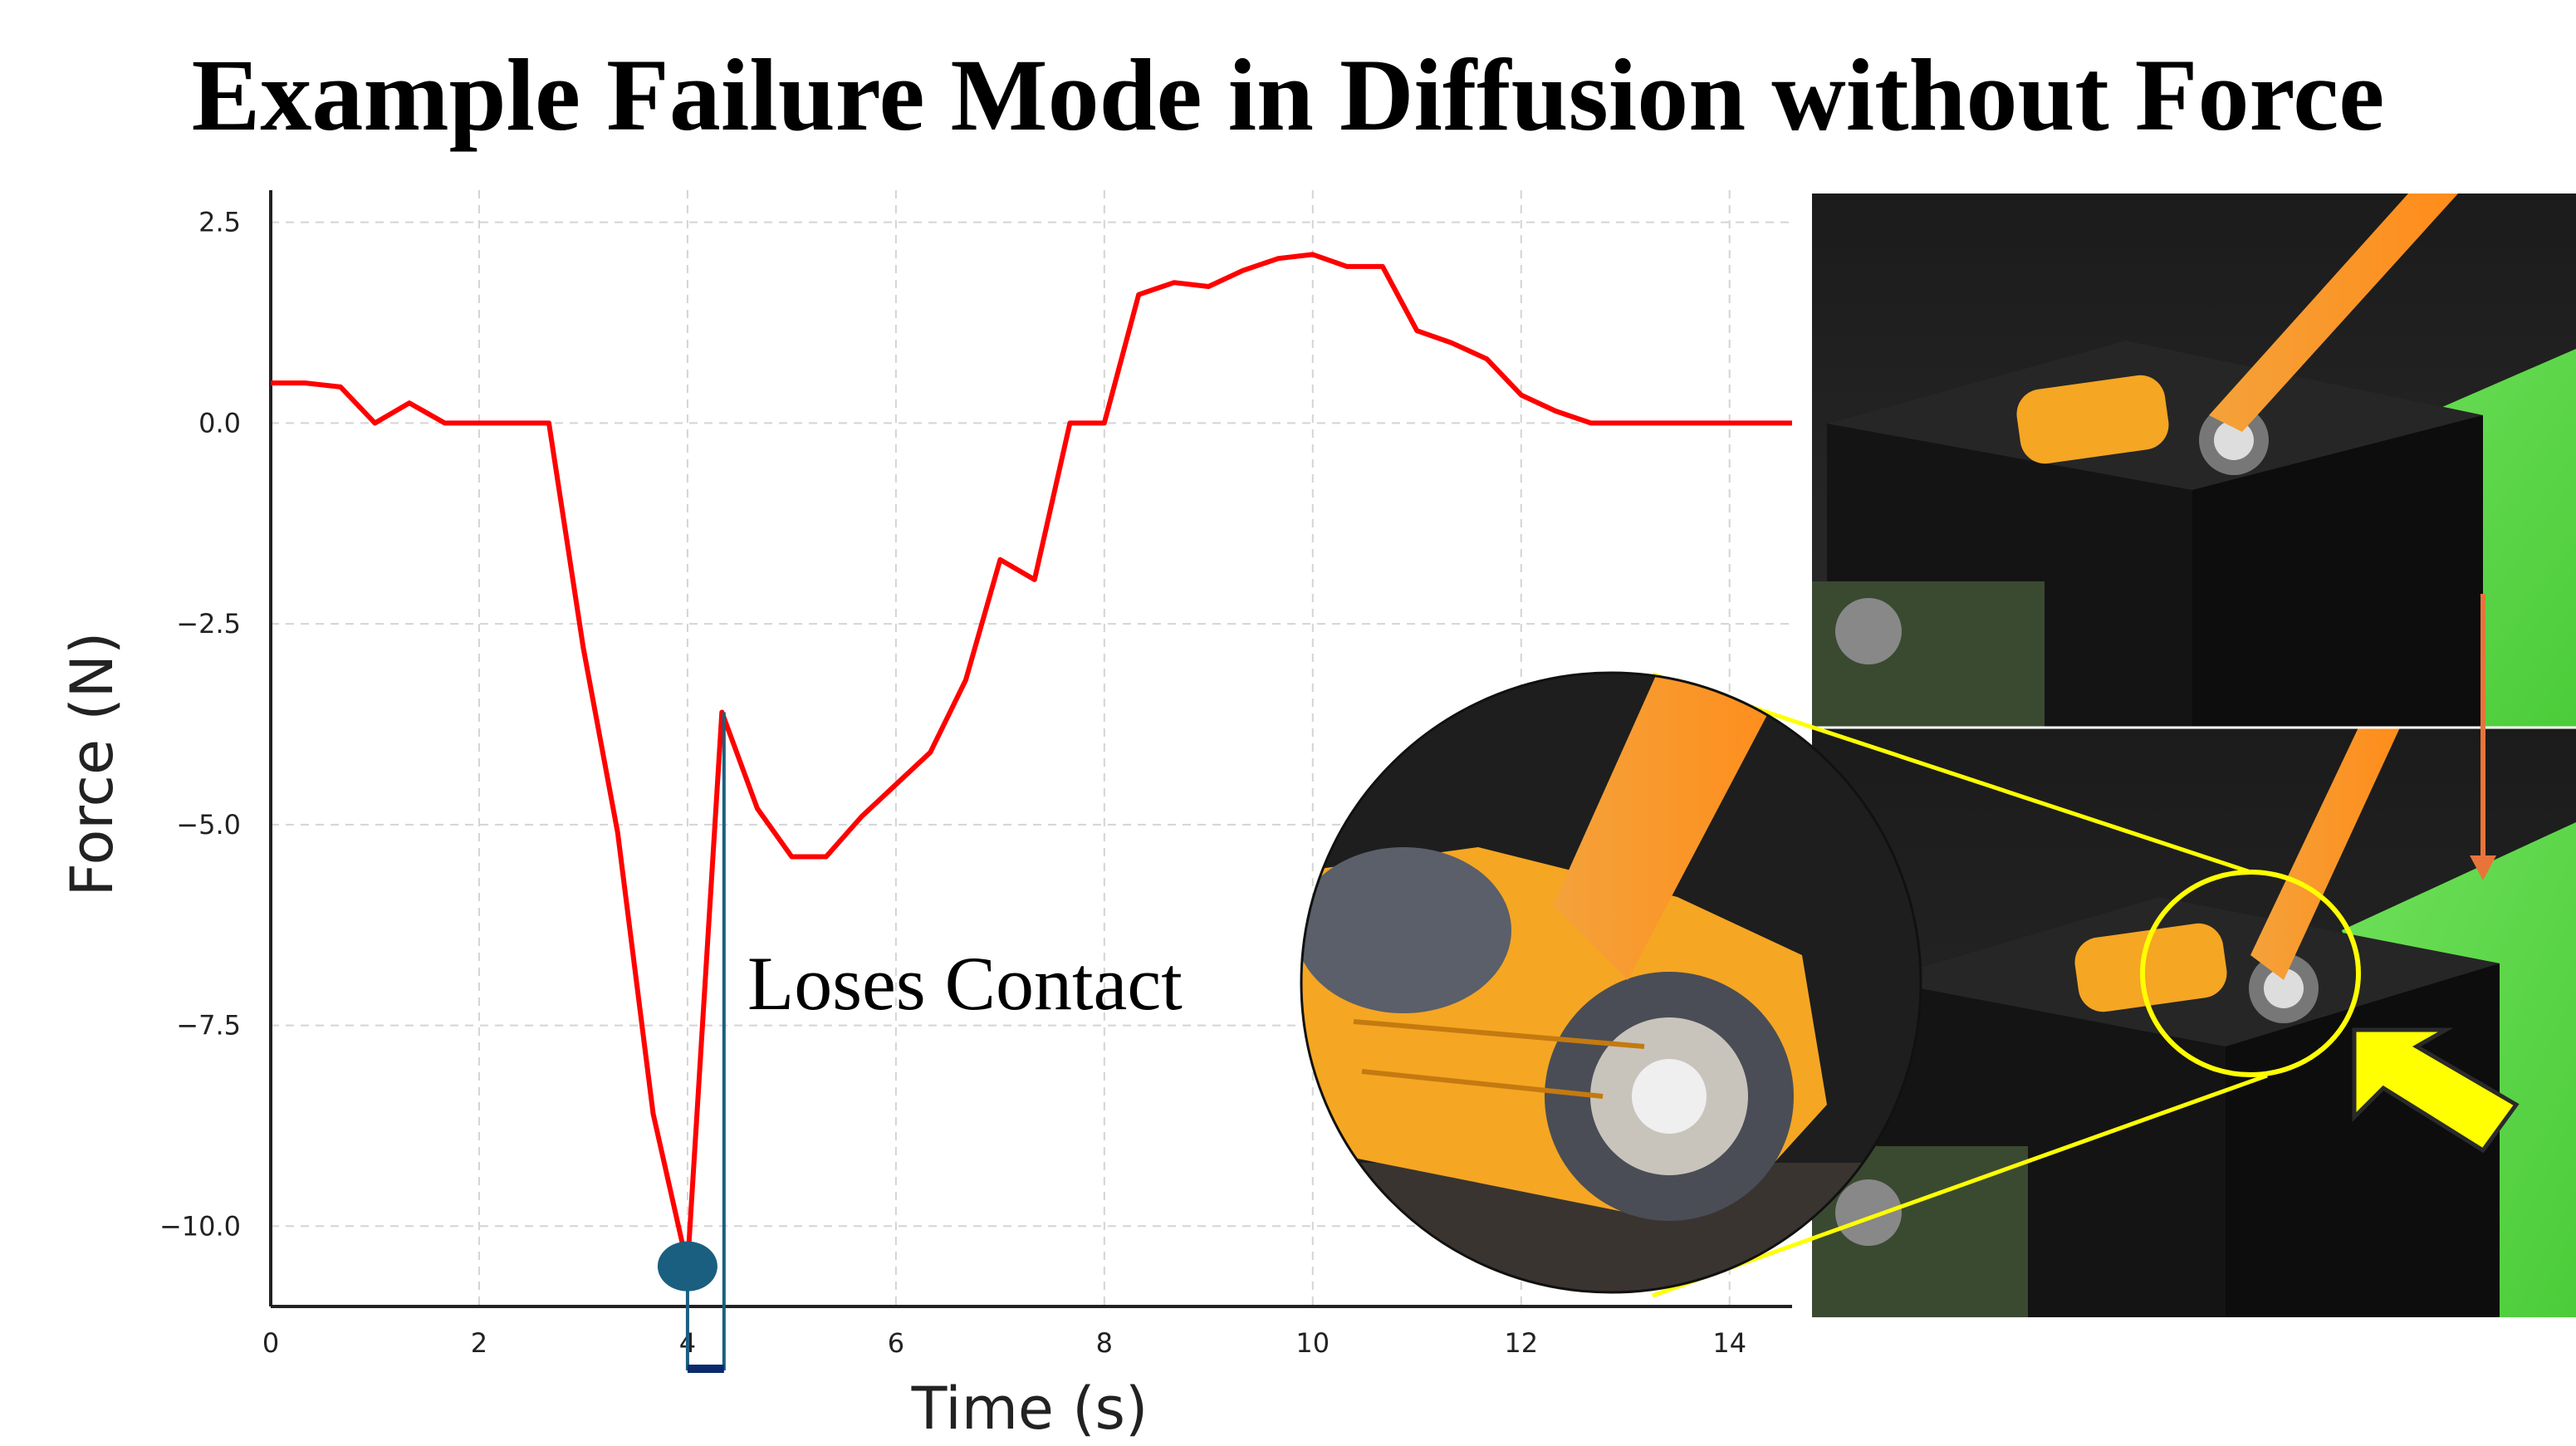 The width and height of the screenshot is (2576, 1446). I want to click on y-axis-title: Force (N), so click(92, 764).